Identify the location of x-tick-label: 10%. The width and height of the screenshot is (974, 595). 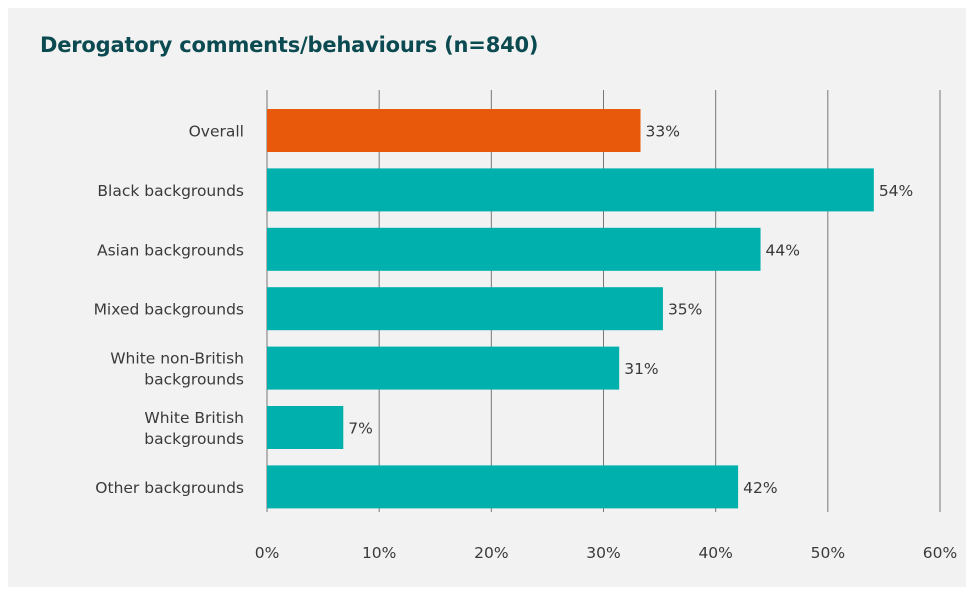
(379, 553).